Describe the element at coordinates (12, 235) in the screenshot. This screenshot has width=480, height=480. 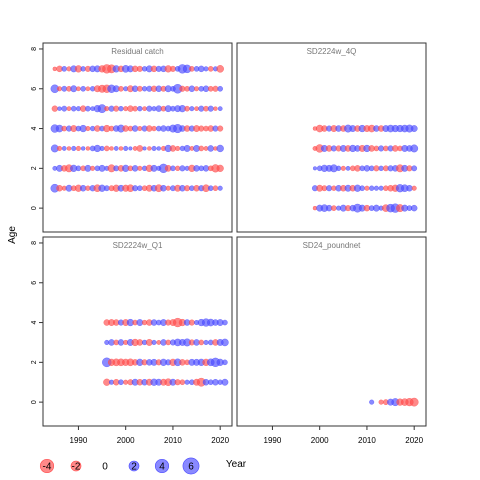
I see `y-axis-label: Age` at that location.